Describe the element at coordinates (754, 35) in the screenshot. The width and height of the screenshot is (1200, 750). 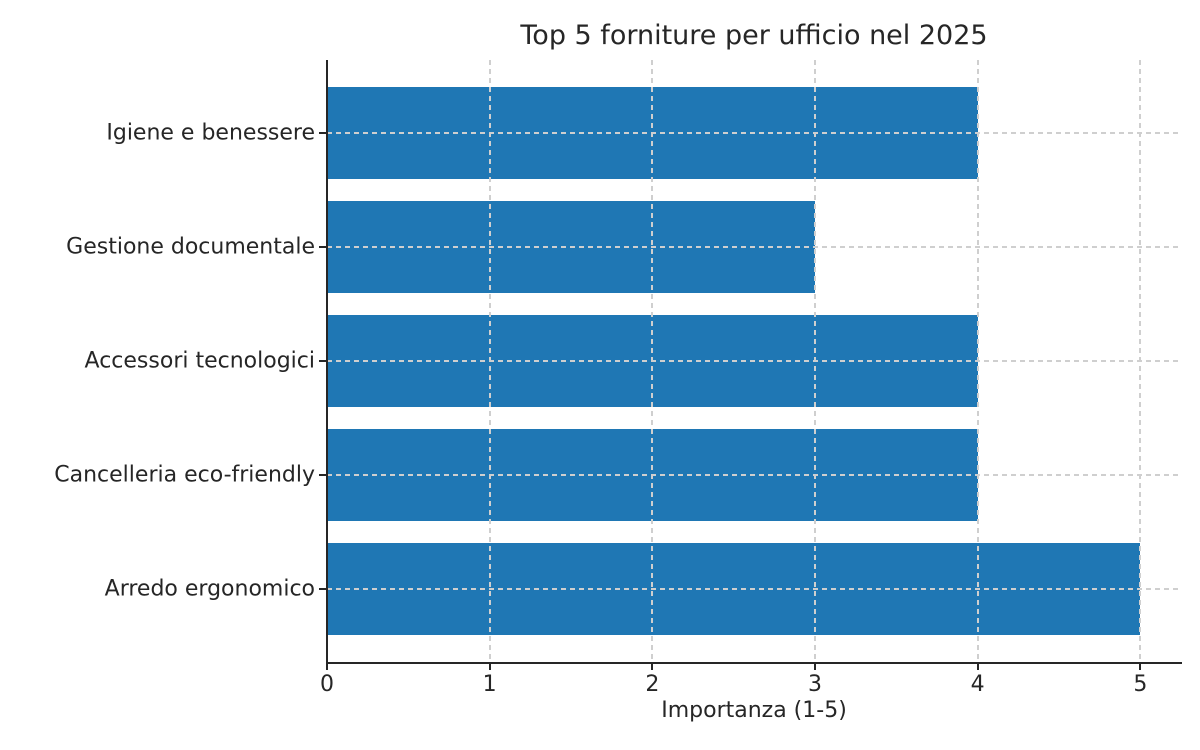
I see `chart-title: Top 5 forniture per ufficio nel 2025` at that location.